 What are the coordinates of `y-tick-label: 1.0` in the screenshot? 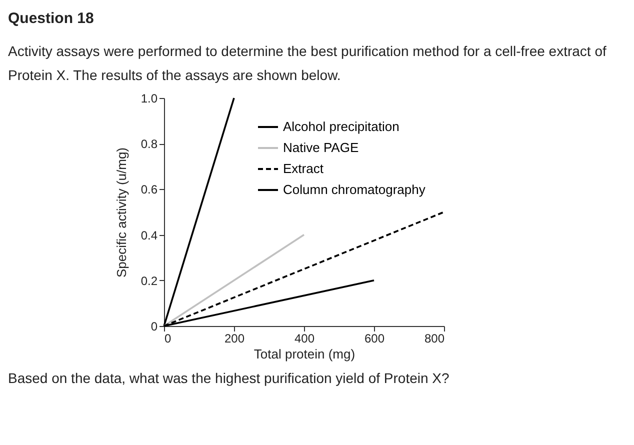 It's located at (149, 99).